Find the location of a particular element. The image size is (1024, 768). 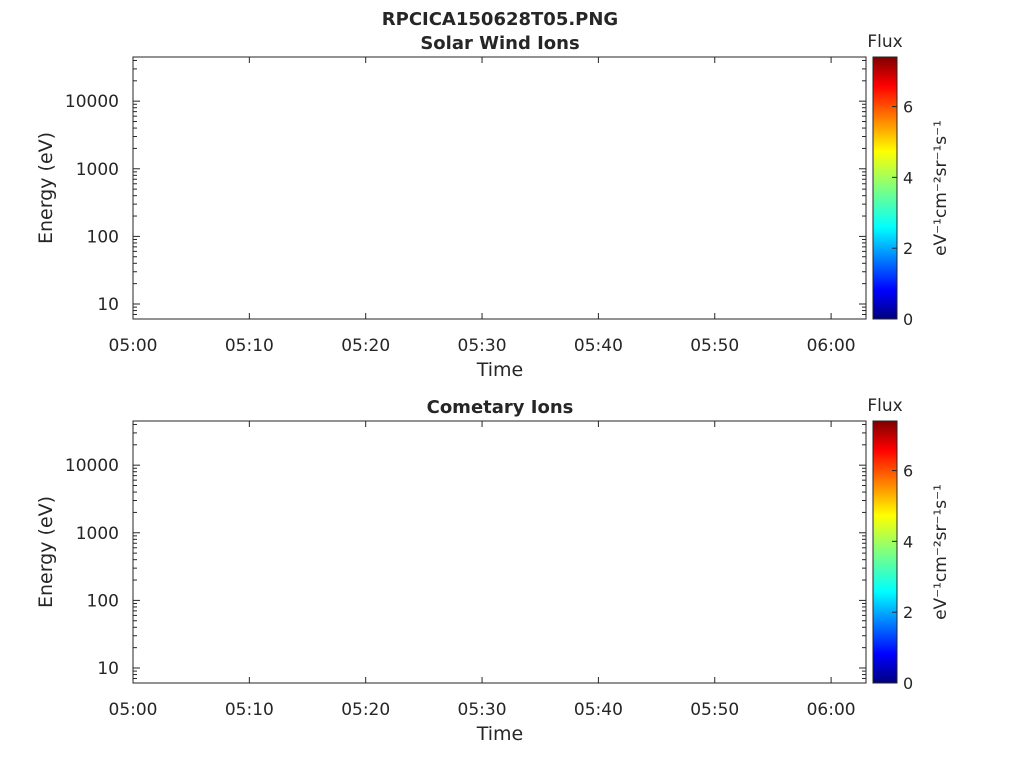

solar-wind-colorbar-label: eV⁻¹cm⁻²sr⁻¹s⁻¹ is located at coordinates (941, 188).